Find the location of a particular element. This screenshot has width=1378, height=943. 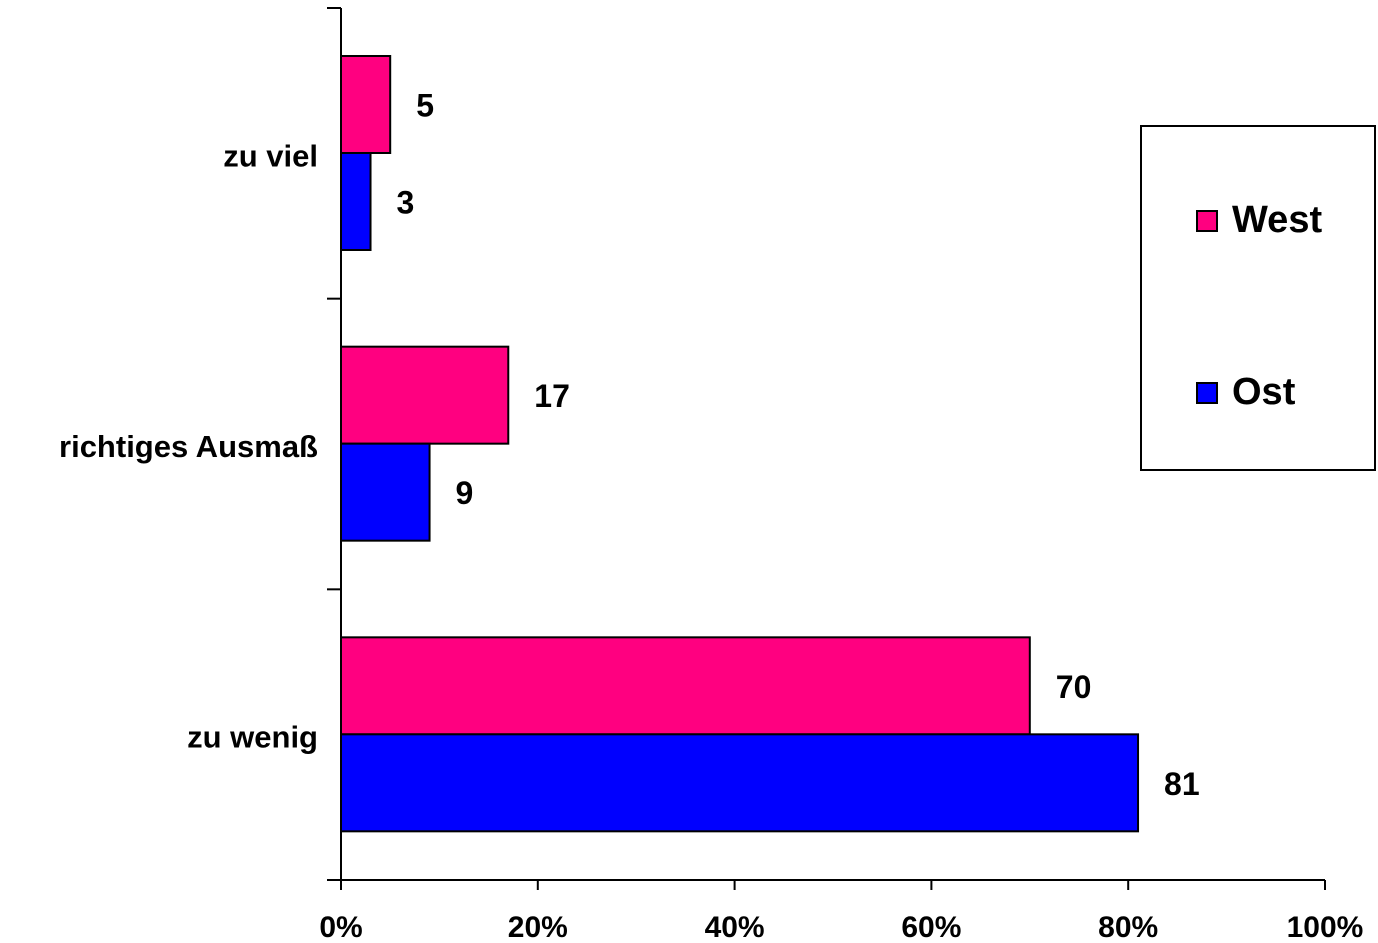

legend-swatch-ost is located at coordinates (1207, 392).